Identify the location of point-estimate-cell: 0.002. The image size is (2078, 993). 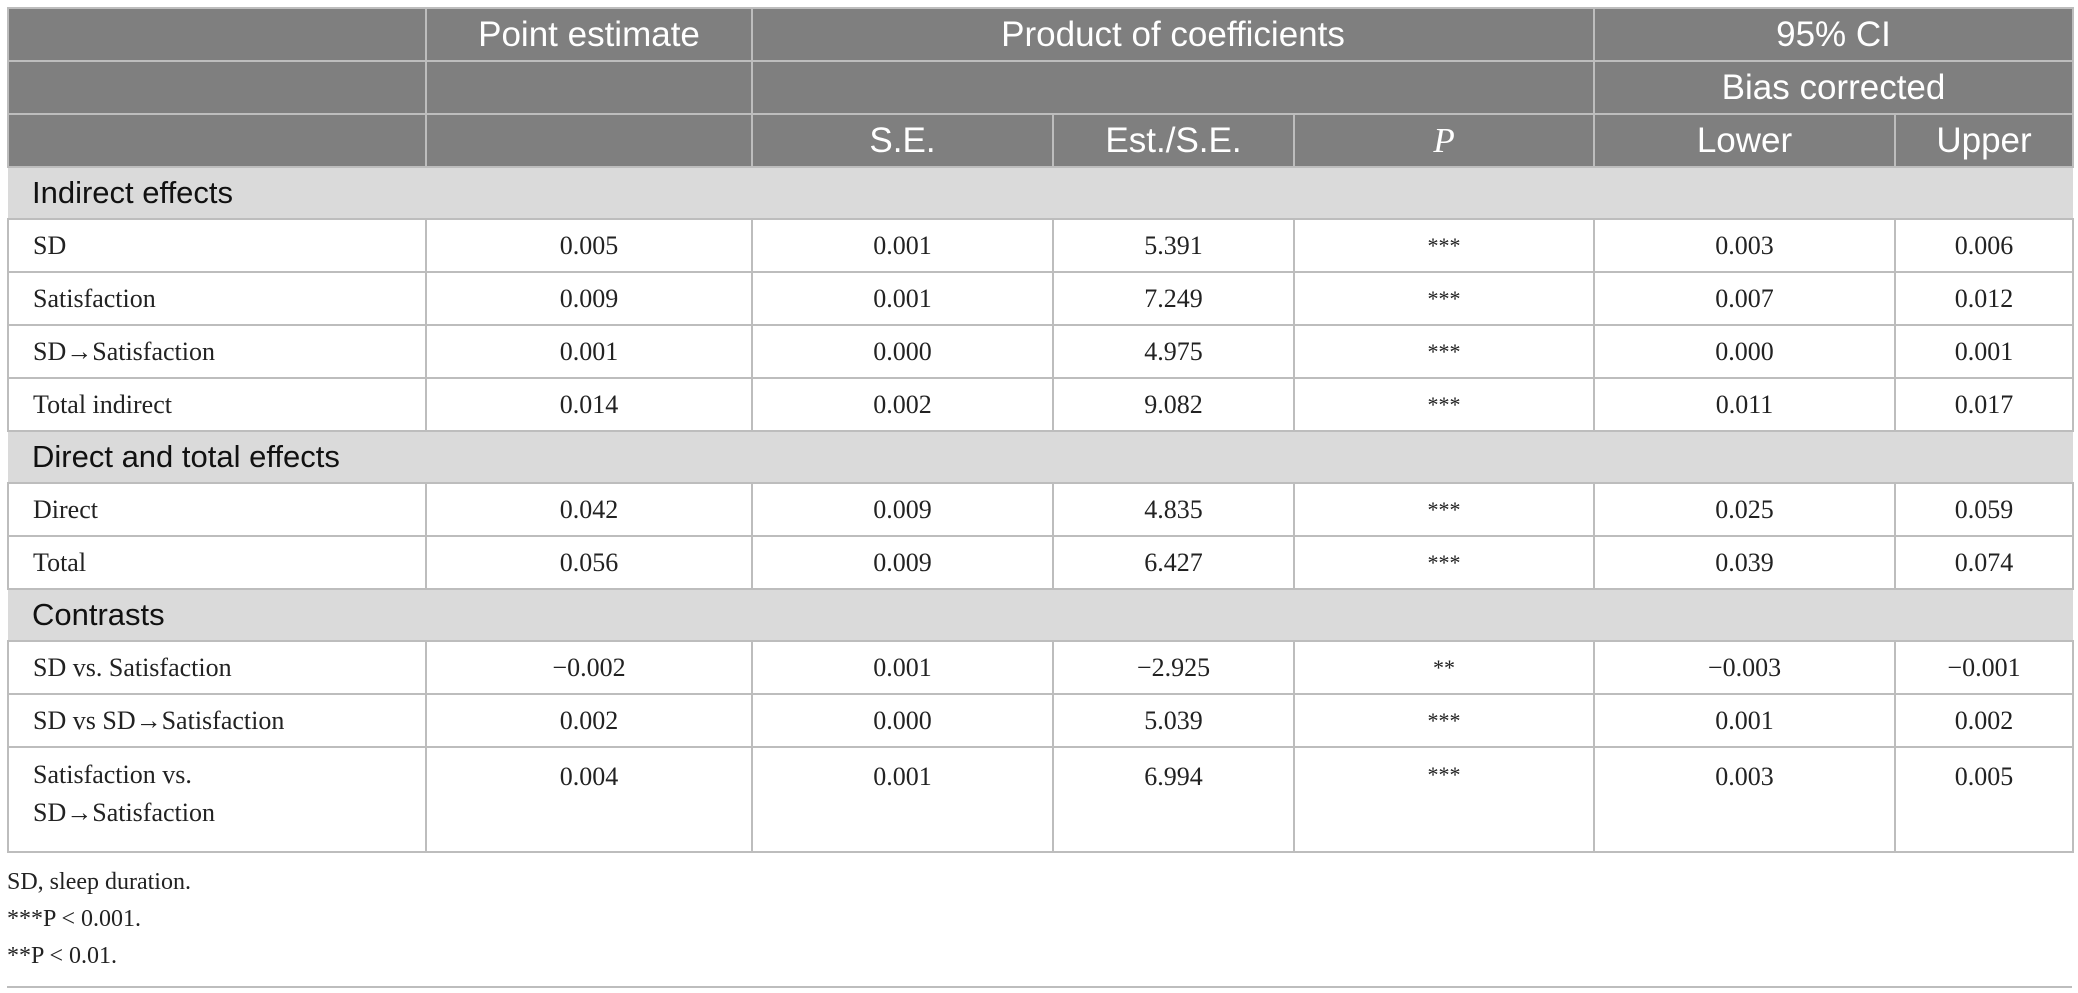
(589, 720).